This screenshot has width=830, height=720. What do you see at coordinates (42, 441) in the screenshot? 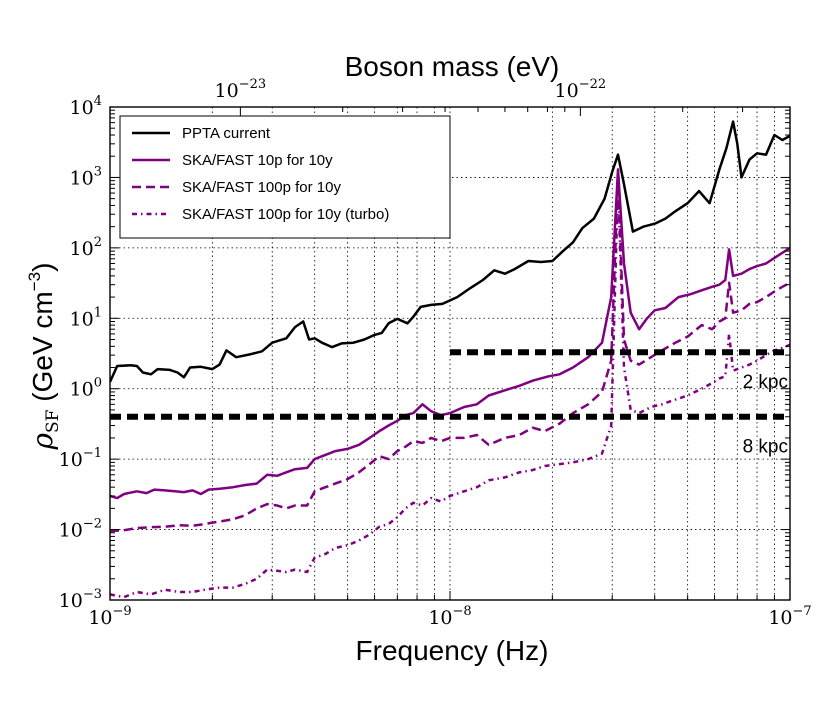
I see `y-axis-rho: ρ` at bounding box center [42, 441].